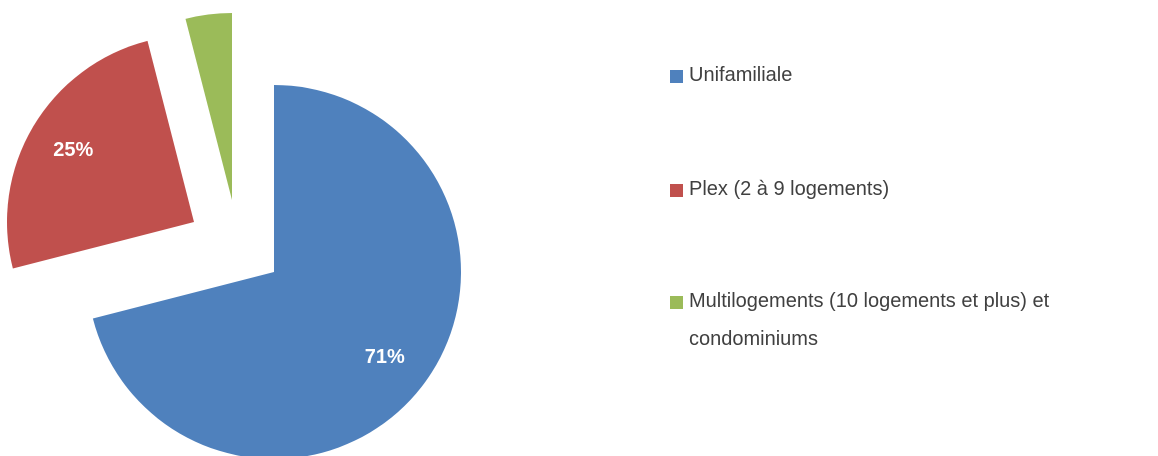 The image size is (1158, 456). I want to click on legend-line: Unifamiliale, so click(740, 75).